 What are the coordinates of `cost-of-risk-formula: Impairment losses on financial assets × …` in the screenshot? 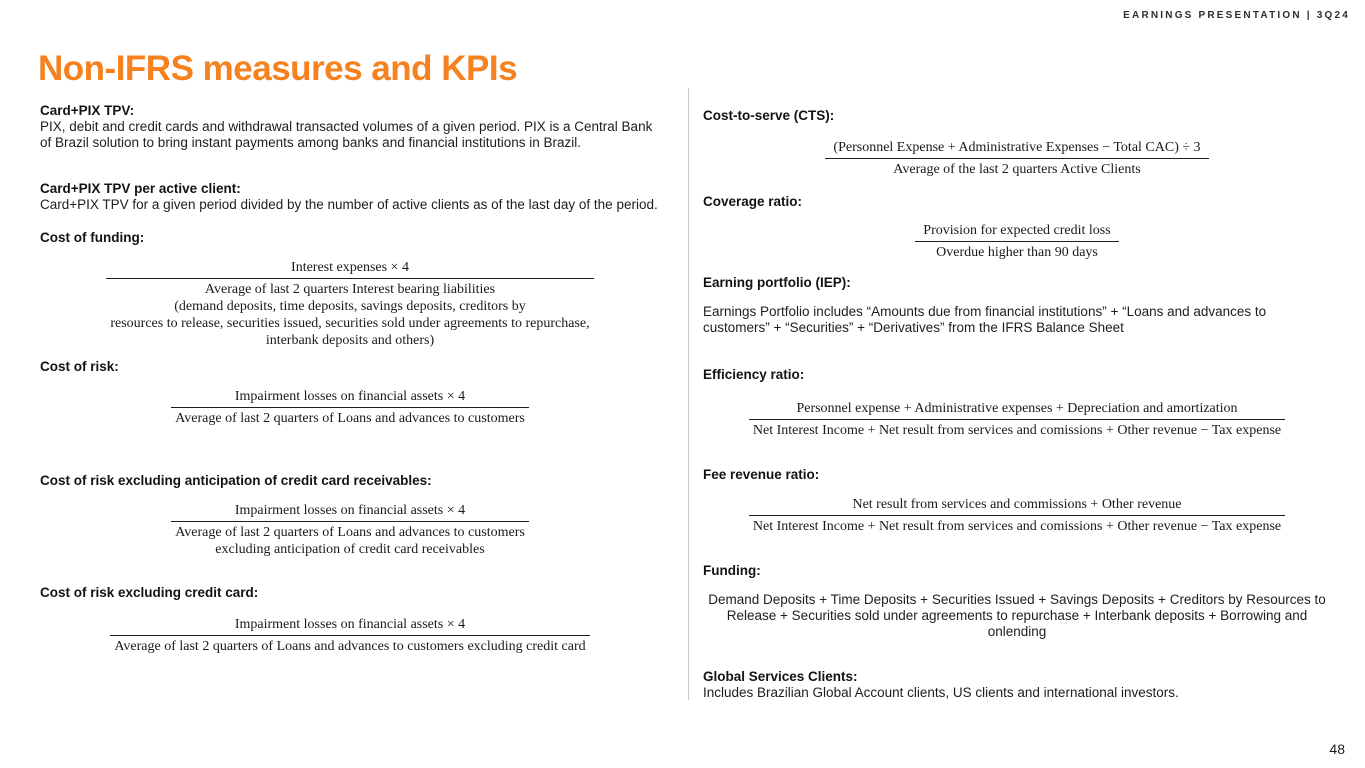 It's located at (350, 407).